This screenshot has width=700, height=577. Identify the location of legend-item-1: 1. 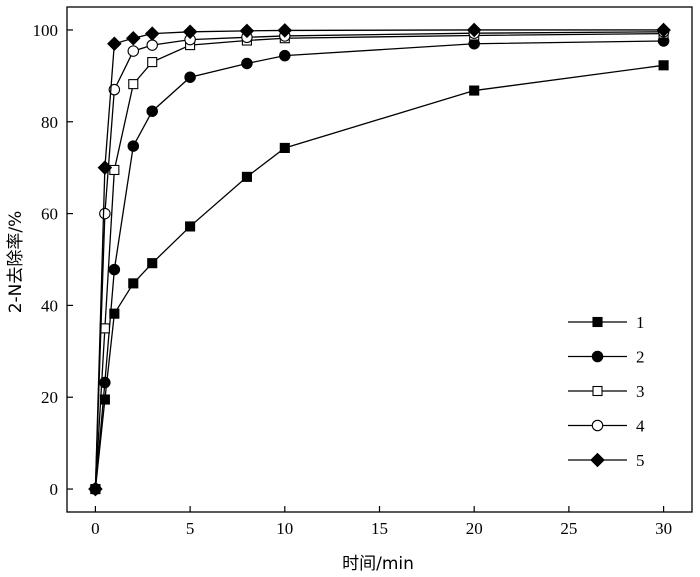
(606, 322).